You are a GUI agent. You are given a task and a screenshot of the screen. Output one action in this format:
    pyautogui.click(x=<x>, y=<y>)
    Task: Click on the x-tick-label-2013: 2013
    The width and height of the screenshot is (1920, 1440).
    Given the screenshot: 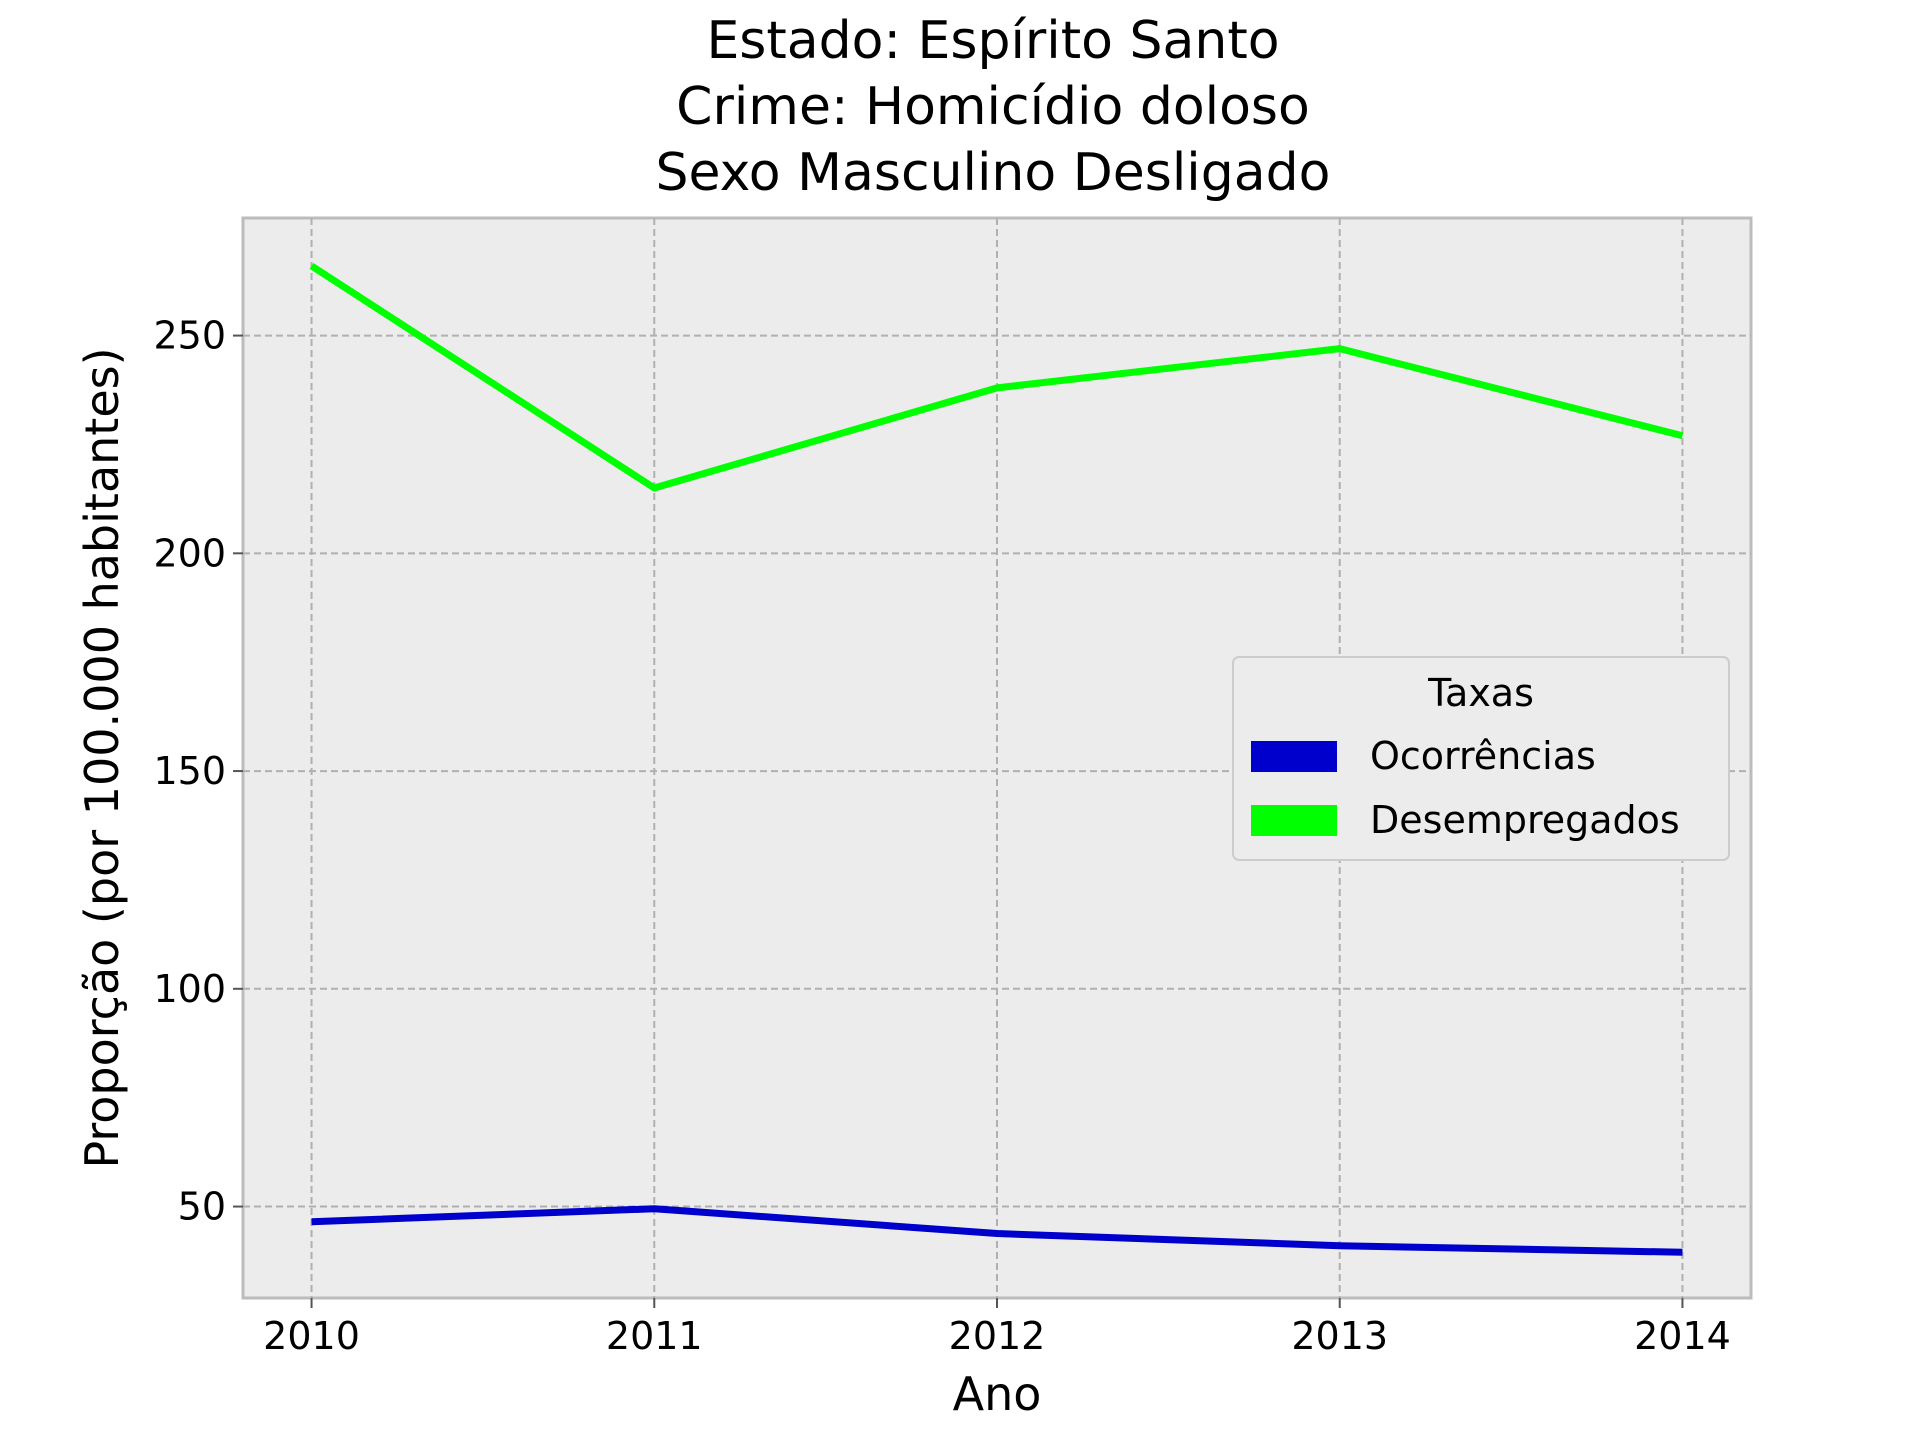 What is the action you would take?
    pyautogui.click(x=1339, y=1336)
    